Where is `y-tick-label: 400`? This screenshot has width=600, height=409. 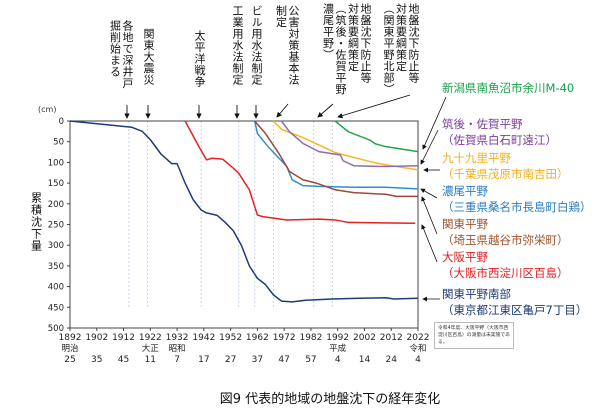 y-tick-label: 400 is located at coordinates (56, 288).